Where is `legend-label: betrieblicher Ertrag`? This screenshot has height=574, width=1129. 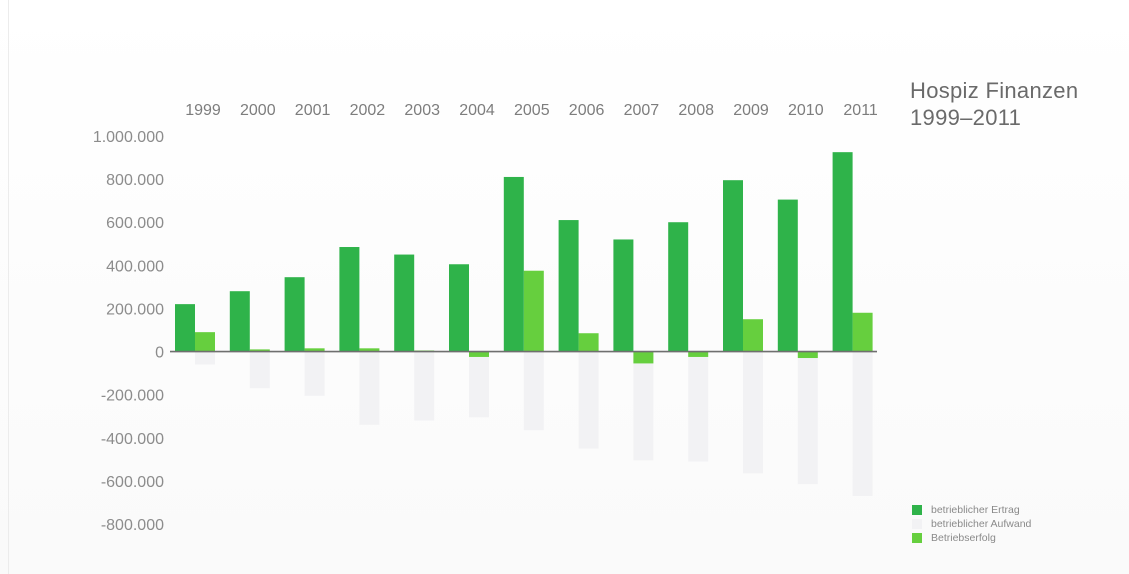
legend-label: betrieblicher Ertrag is located at coordinates (975, 510).